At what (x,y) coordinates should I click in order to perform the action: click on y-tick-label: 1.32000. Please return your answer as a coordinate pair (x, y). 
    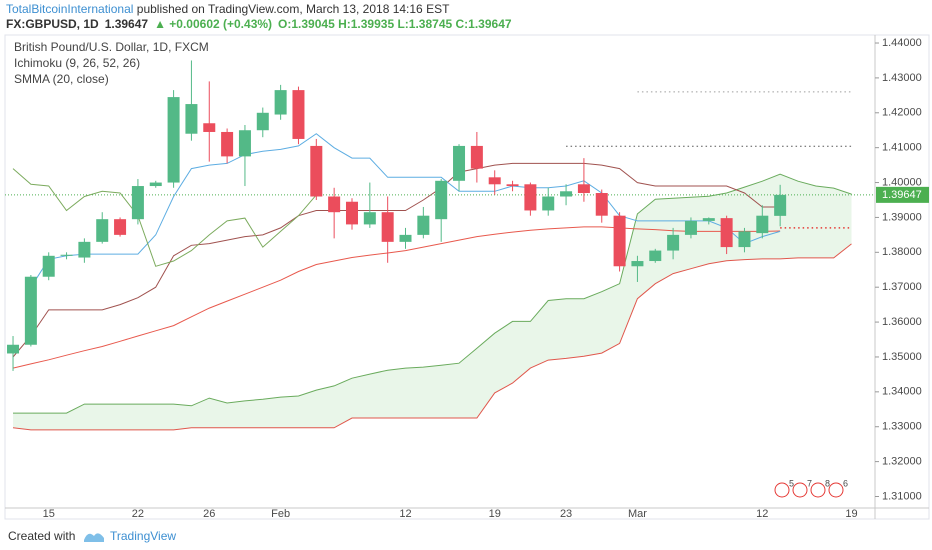
    Looking at the image, I should click on (902, 462).